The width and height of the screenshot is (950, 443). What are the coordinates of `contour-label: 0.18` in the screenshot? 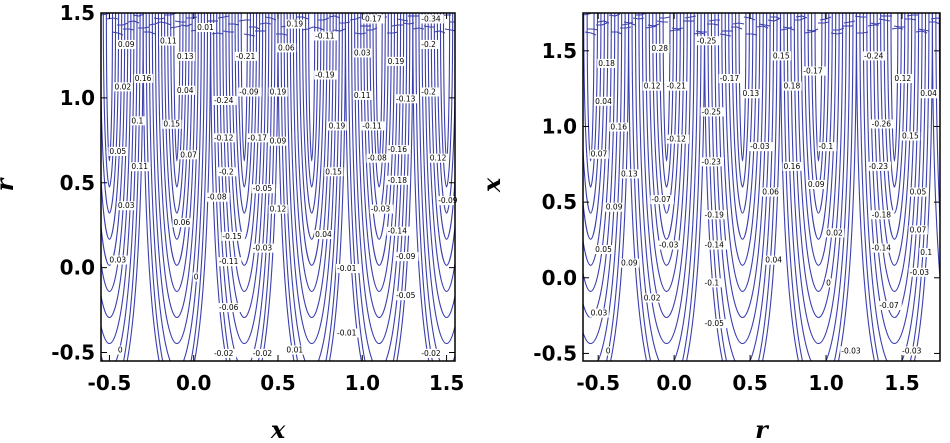 It's located at (792, 86).